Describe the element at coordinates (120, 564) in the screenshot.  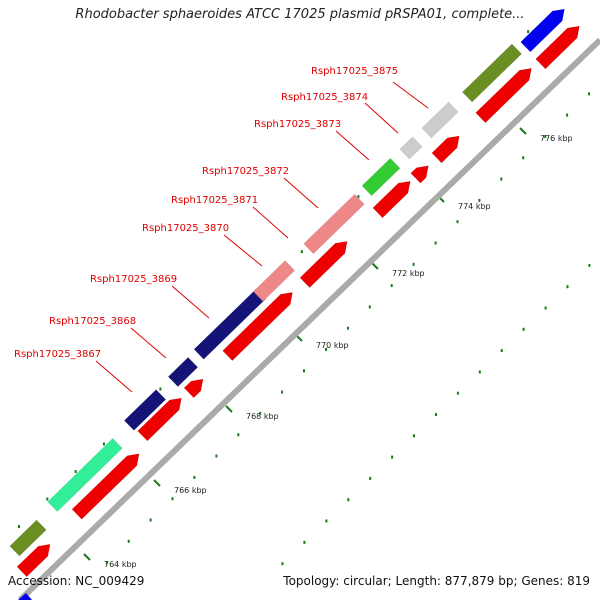
I see `scale-tick-label: 764 kbp` at that location.